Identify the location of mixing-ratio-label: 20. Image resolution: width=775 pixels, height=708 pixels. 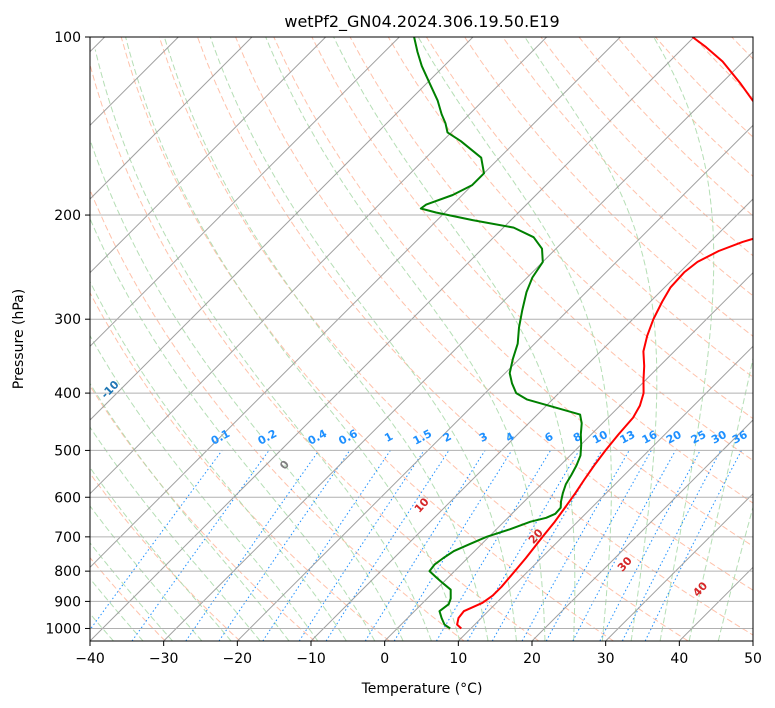
(674, 437).